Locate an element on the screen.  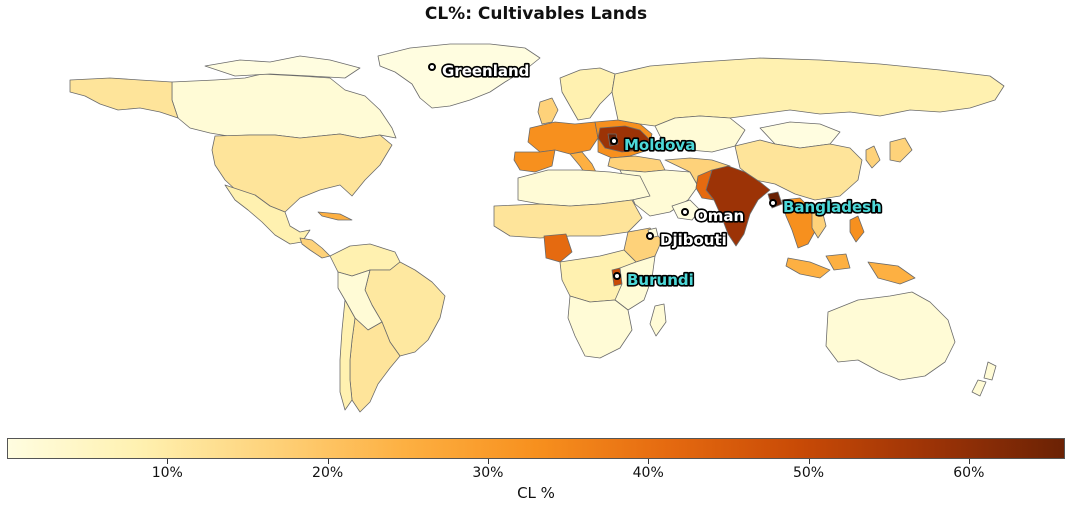
country-label-bangladesh: Bangladesh is located at coordinates (832, 207).